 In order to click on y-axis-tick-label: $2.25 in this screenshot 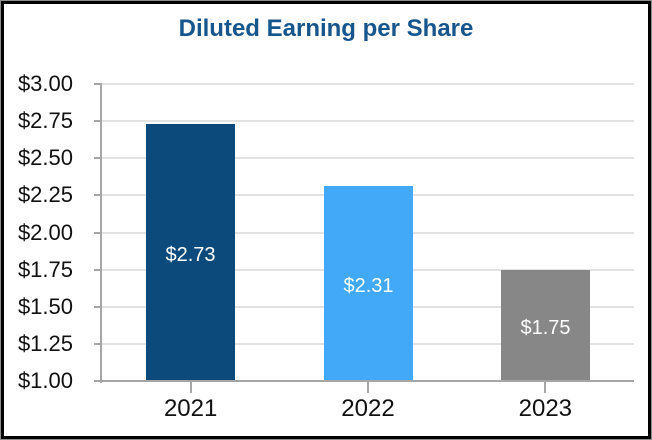, I will do `click(45, 194)`.